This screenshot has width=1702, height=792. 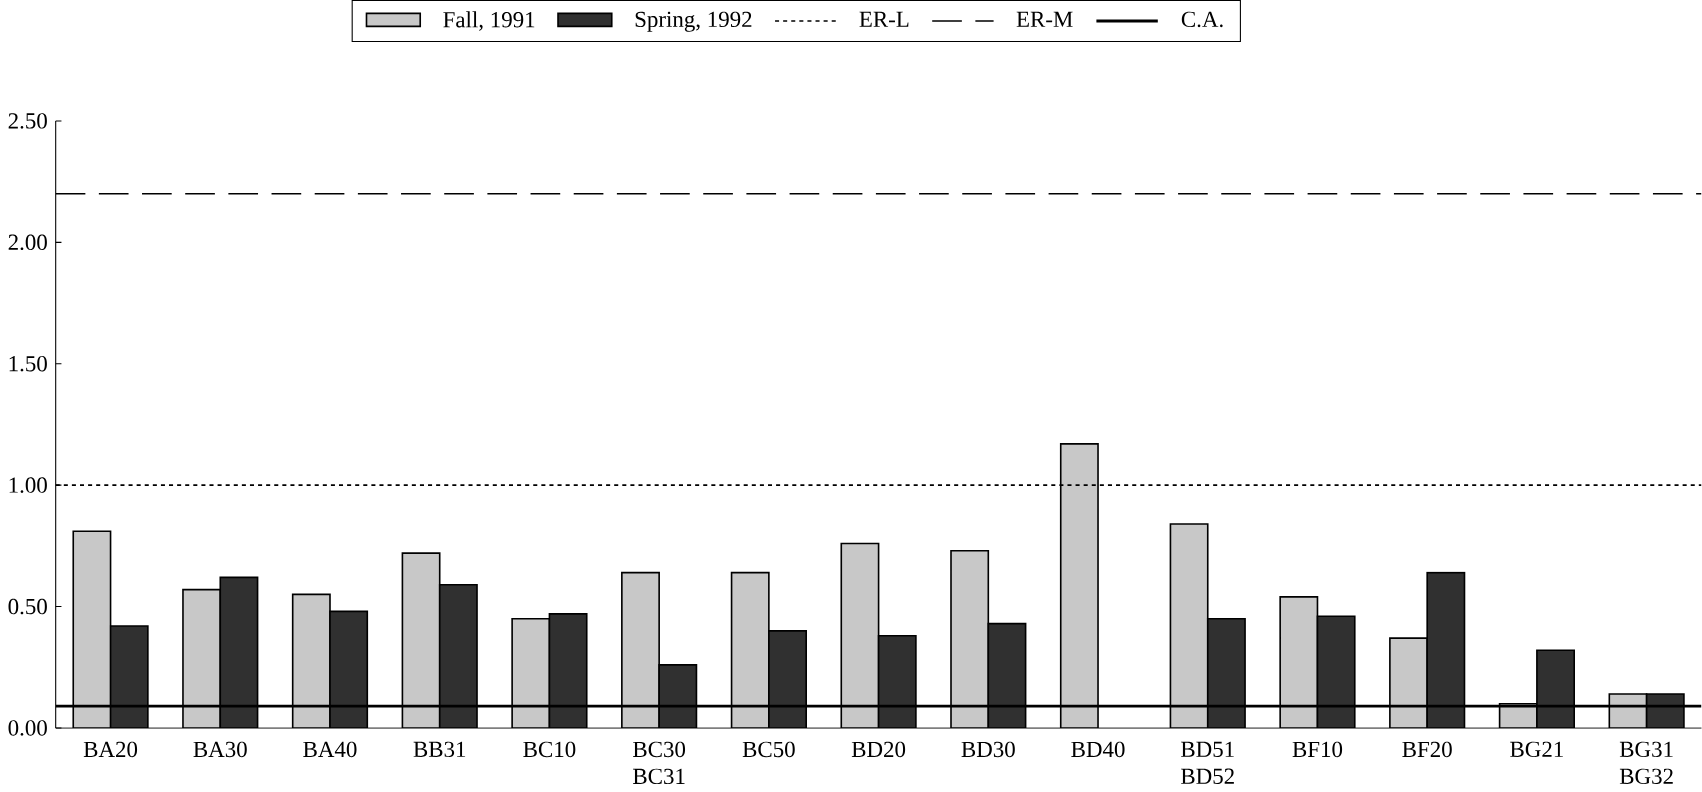 What do you see at coordinates (693, 21) in the screenshot?
I see `legend-label: Spring, 1992` at bounding box center [693, 21].